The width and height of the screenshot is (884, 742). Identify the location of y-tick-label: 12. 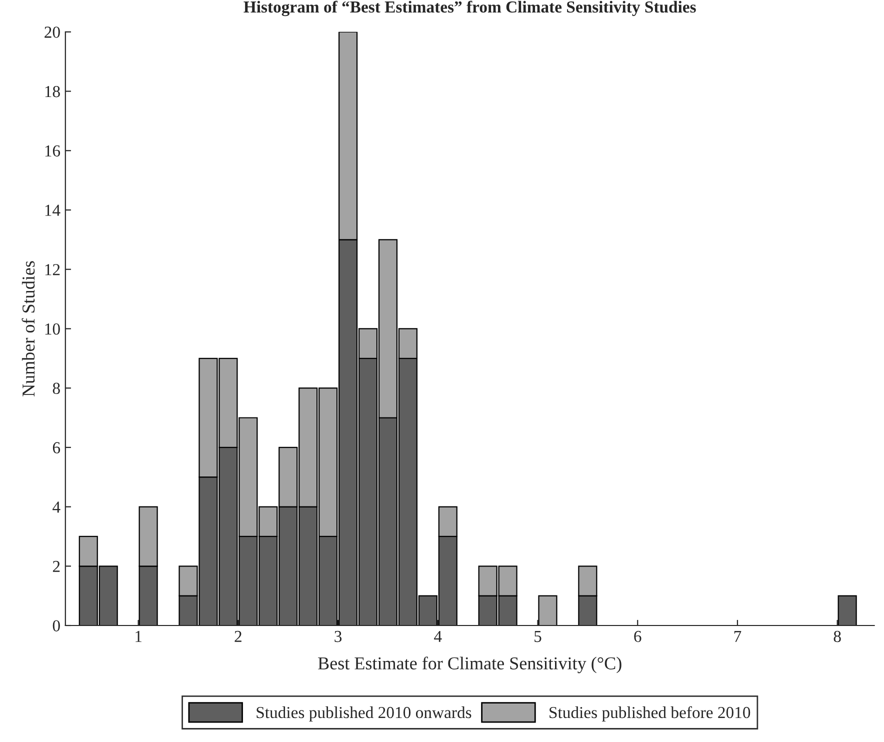
(52, 270).